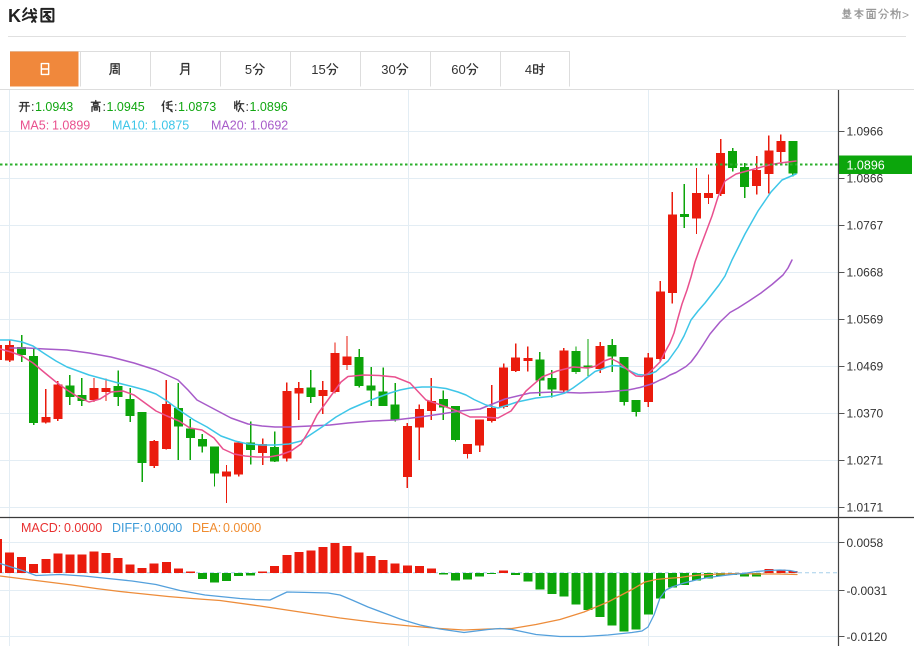  I want to click on svg-text: 1.0899, so click(71, 126).